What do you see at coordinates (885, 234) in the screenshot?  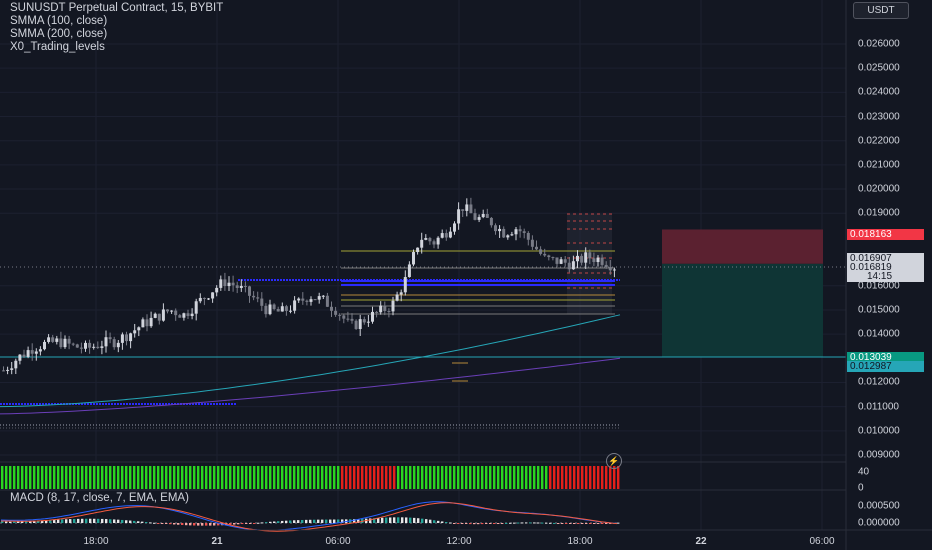 I see `stop-loss-price-tag: 0.018163` at bounding box center [885, 234].